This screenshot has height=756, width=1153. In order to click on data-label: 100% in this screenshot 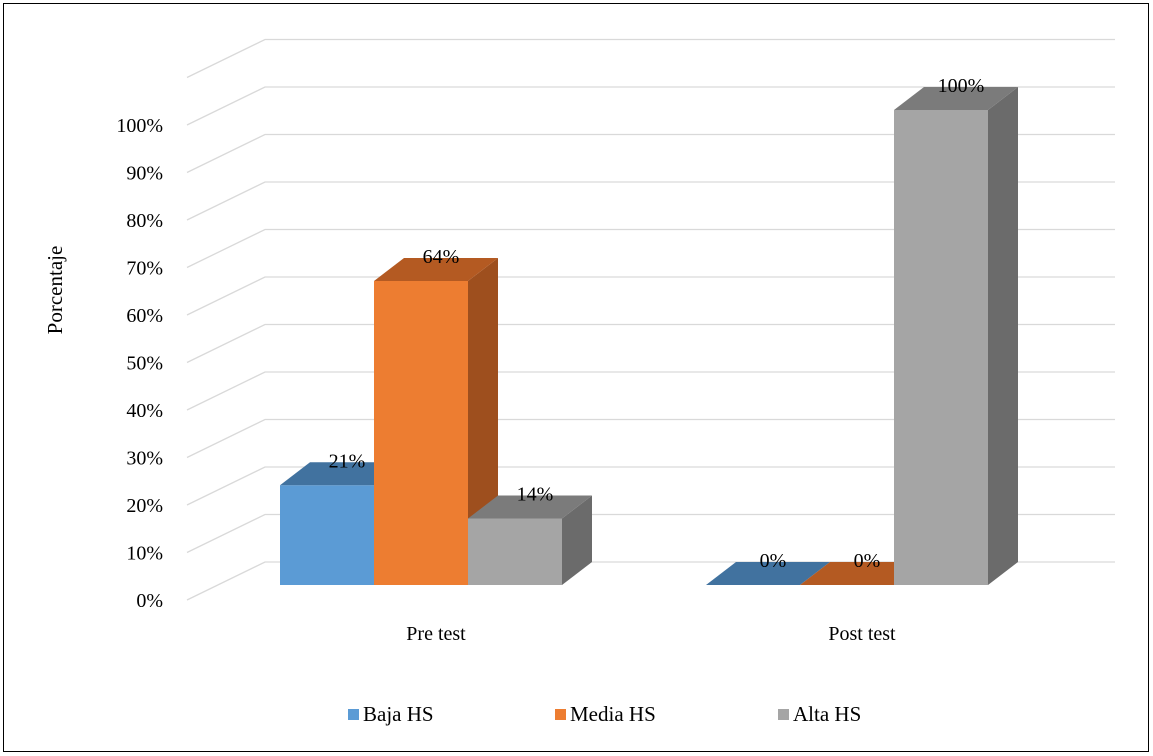, I will do `click(961, 86)`.